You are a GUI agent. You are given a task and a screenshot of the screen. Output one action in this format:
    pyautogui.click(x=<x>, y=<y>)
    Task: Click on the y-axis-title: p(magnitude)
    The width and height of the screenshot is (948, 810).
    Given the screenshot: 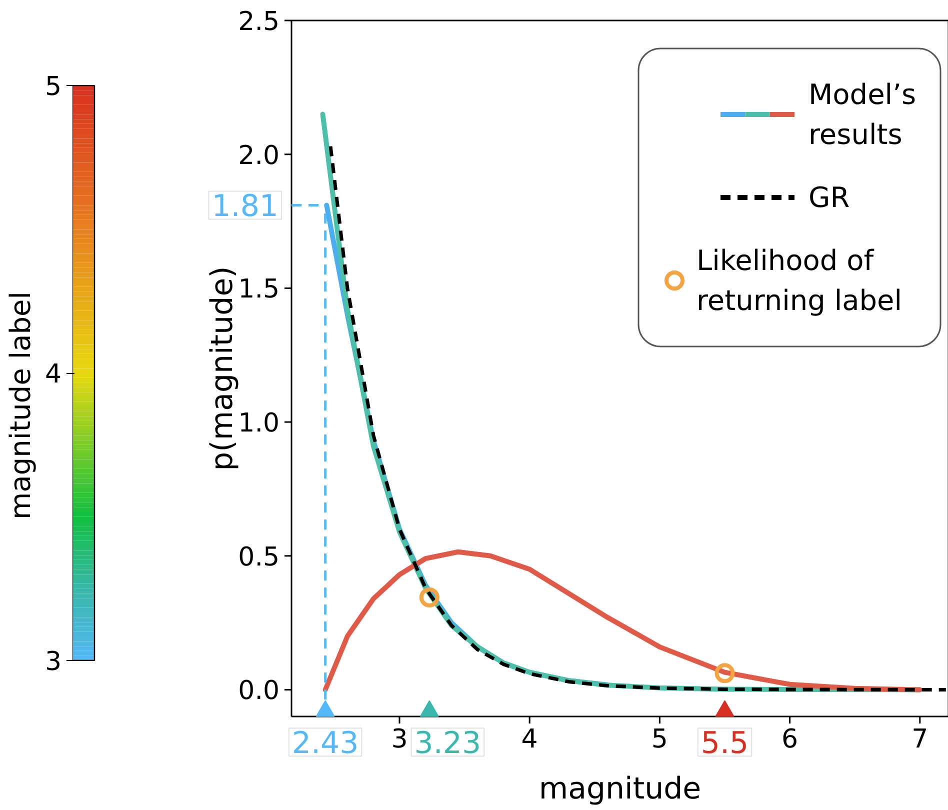 What is the action you would take?
    pyautogui.click(x=222, y=368)
    